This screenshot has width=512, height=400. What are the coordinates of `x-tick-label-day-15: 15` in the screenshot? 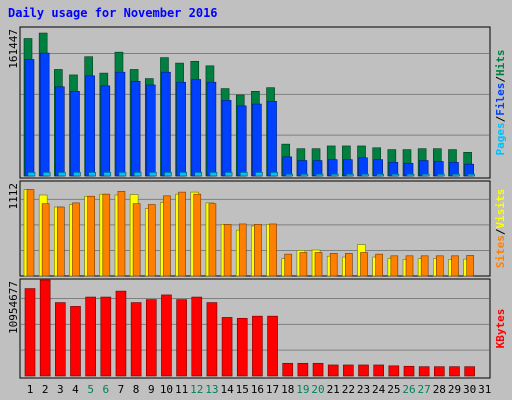 It's located at (242, 389).